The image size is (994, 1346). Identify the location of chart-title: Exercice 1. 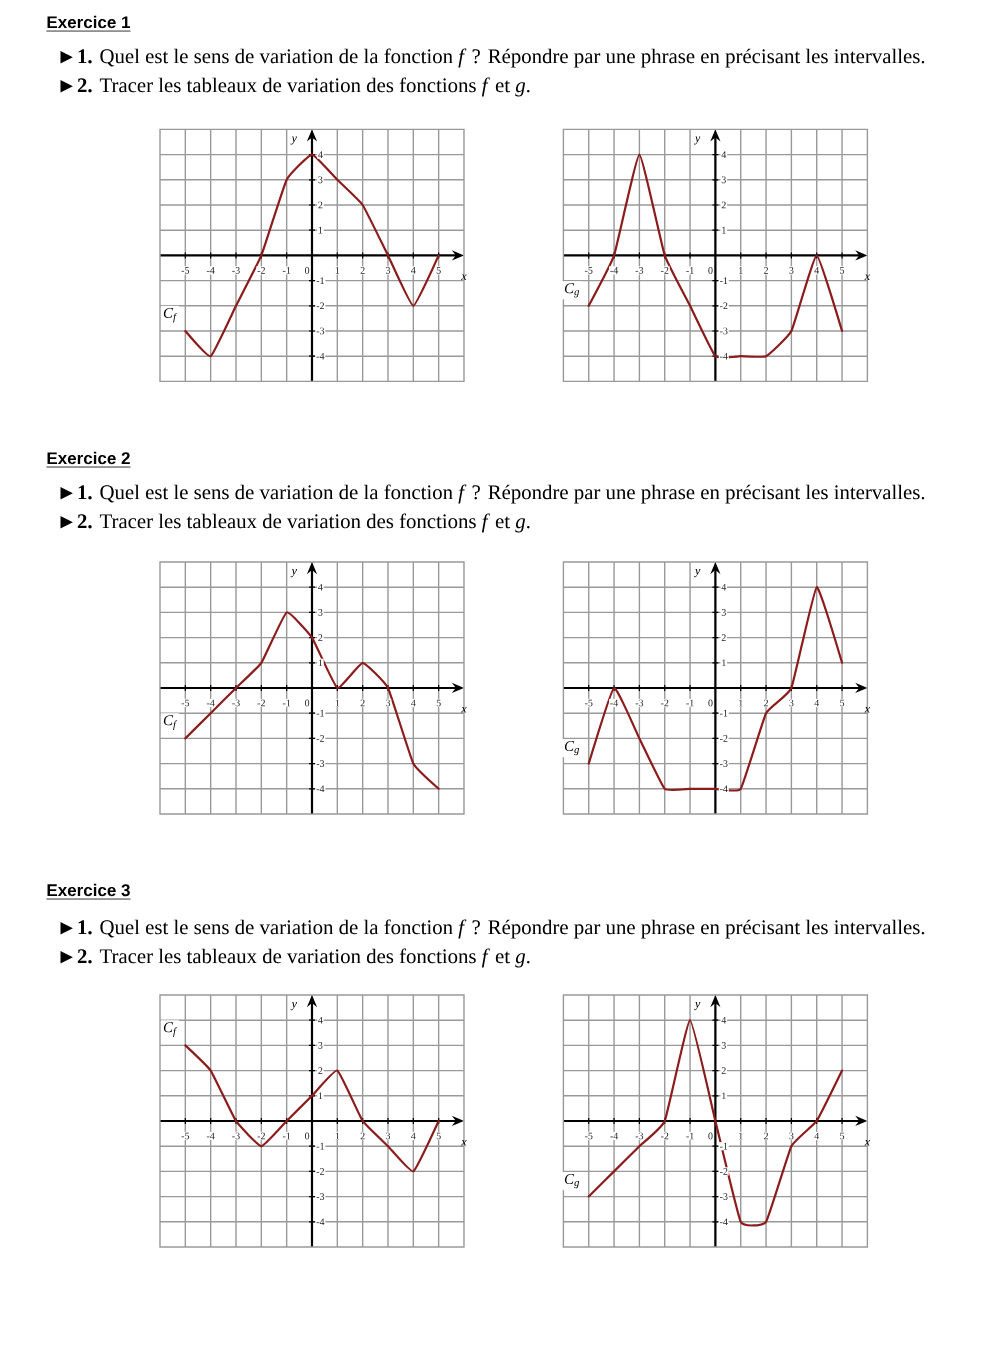
(89, 22).